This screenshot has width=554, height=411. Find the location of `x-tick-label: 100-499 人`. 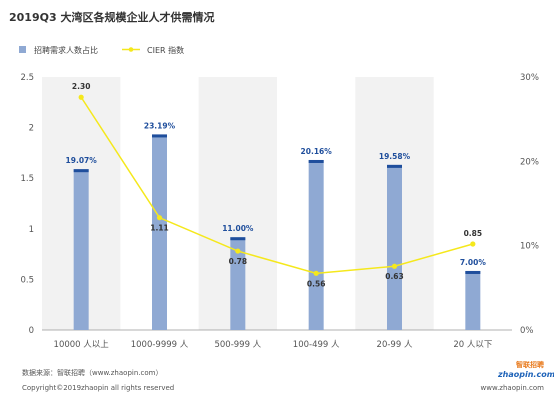

x-tick-label: 100-499 人 is located at coordinates (316, 345).